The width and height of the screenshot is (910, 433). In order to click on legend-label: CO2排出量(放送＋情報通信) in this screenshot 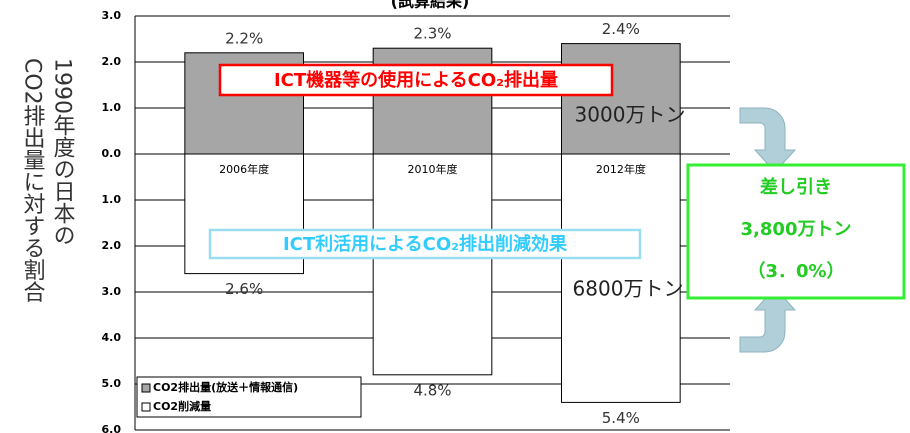, I will do `click(225, 387)`.